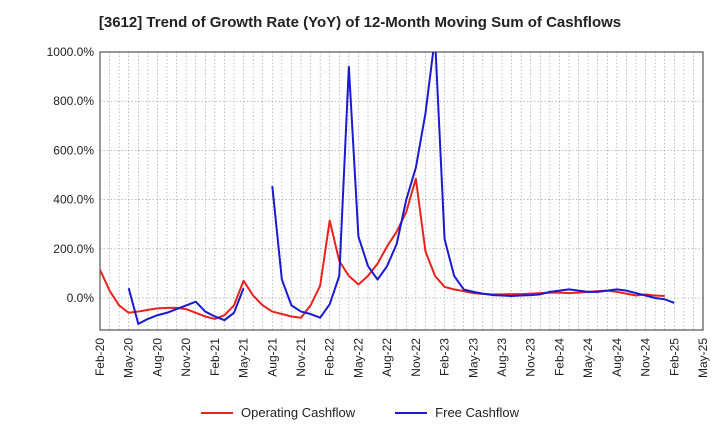 Image resolution: width=720 pixels, height=440 pixels. Describe the element at coordinates (73, 150) in the screenshot. I see `y-tick-label: 600.0%` at that location.